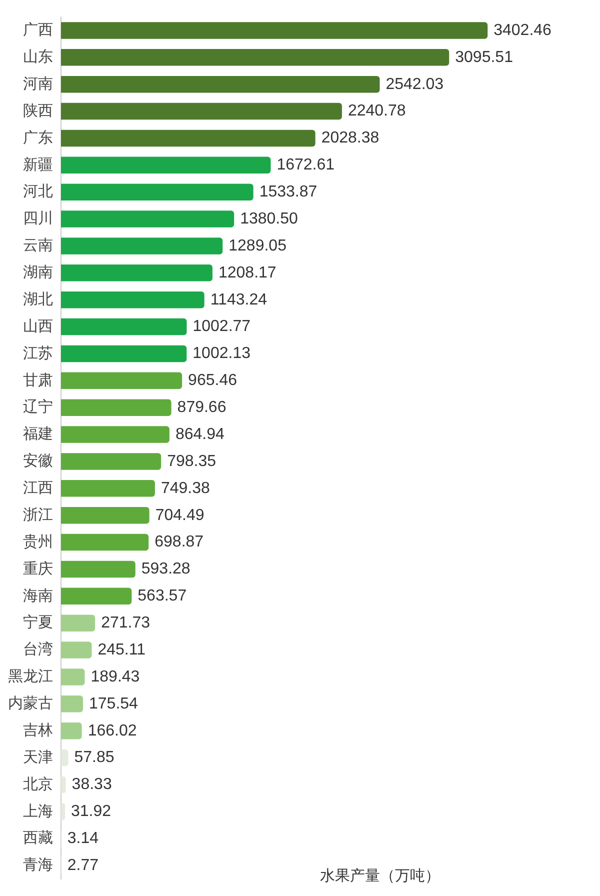  Describe the element at coordinates (38, 730) in the screenshot. I see `y-tick-label: 吉林` at that location.